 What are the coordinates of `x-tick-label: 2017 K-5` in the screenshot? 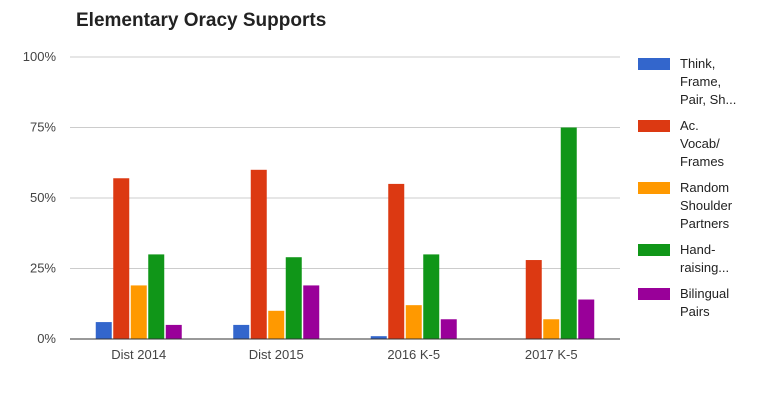 It's located at (551, 354).